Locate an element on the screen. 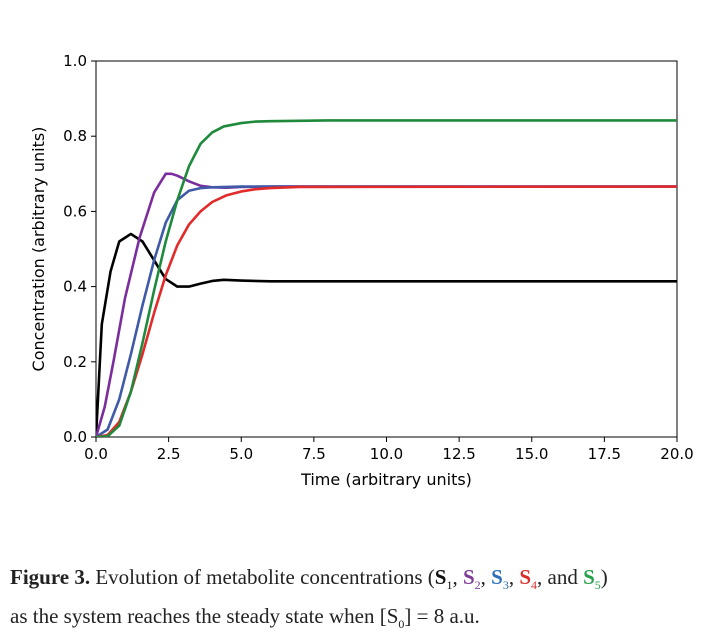 The image size is (714, 640). x-tick-label: 15.0 is located at coordinates (531, 454).